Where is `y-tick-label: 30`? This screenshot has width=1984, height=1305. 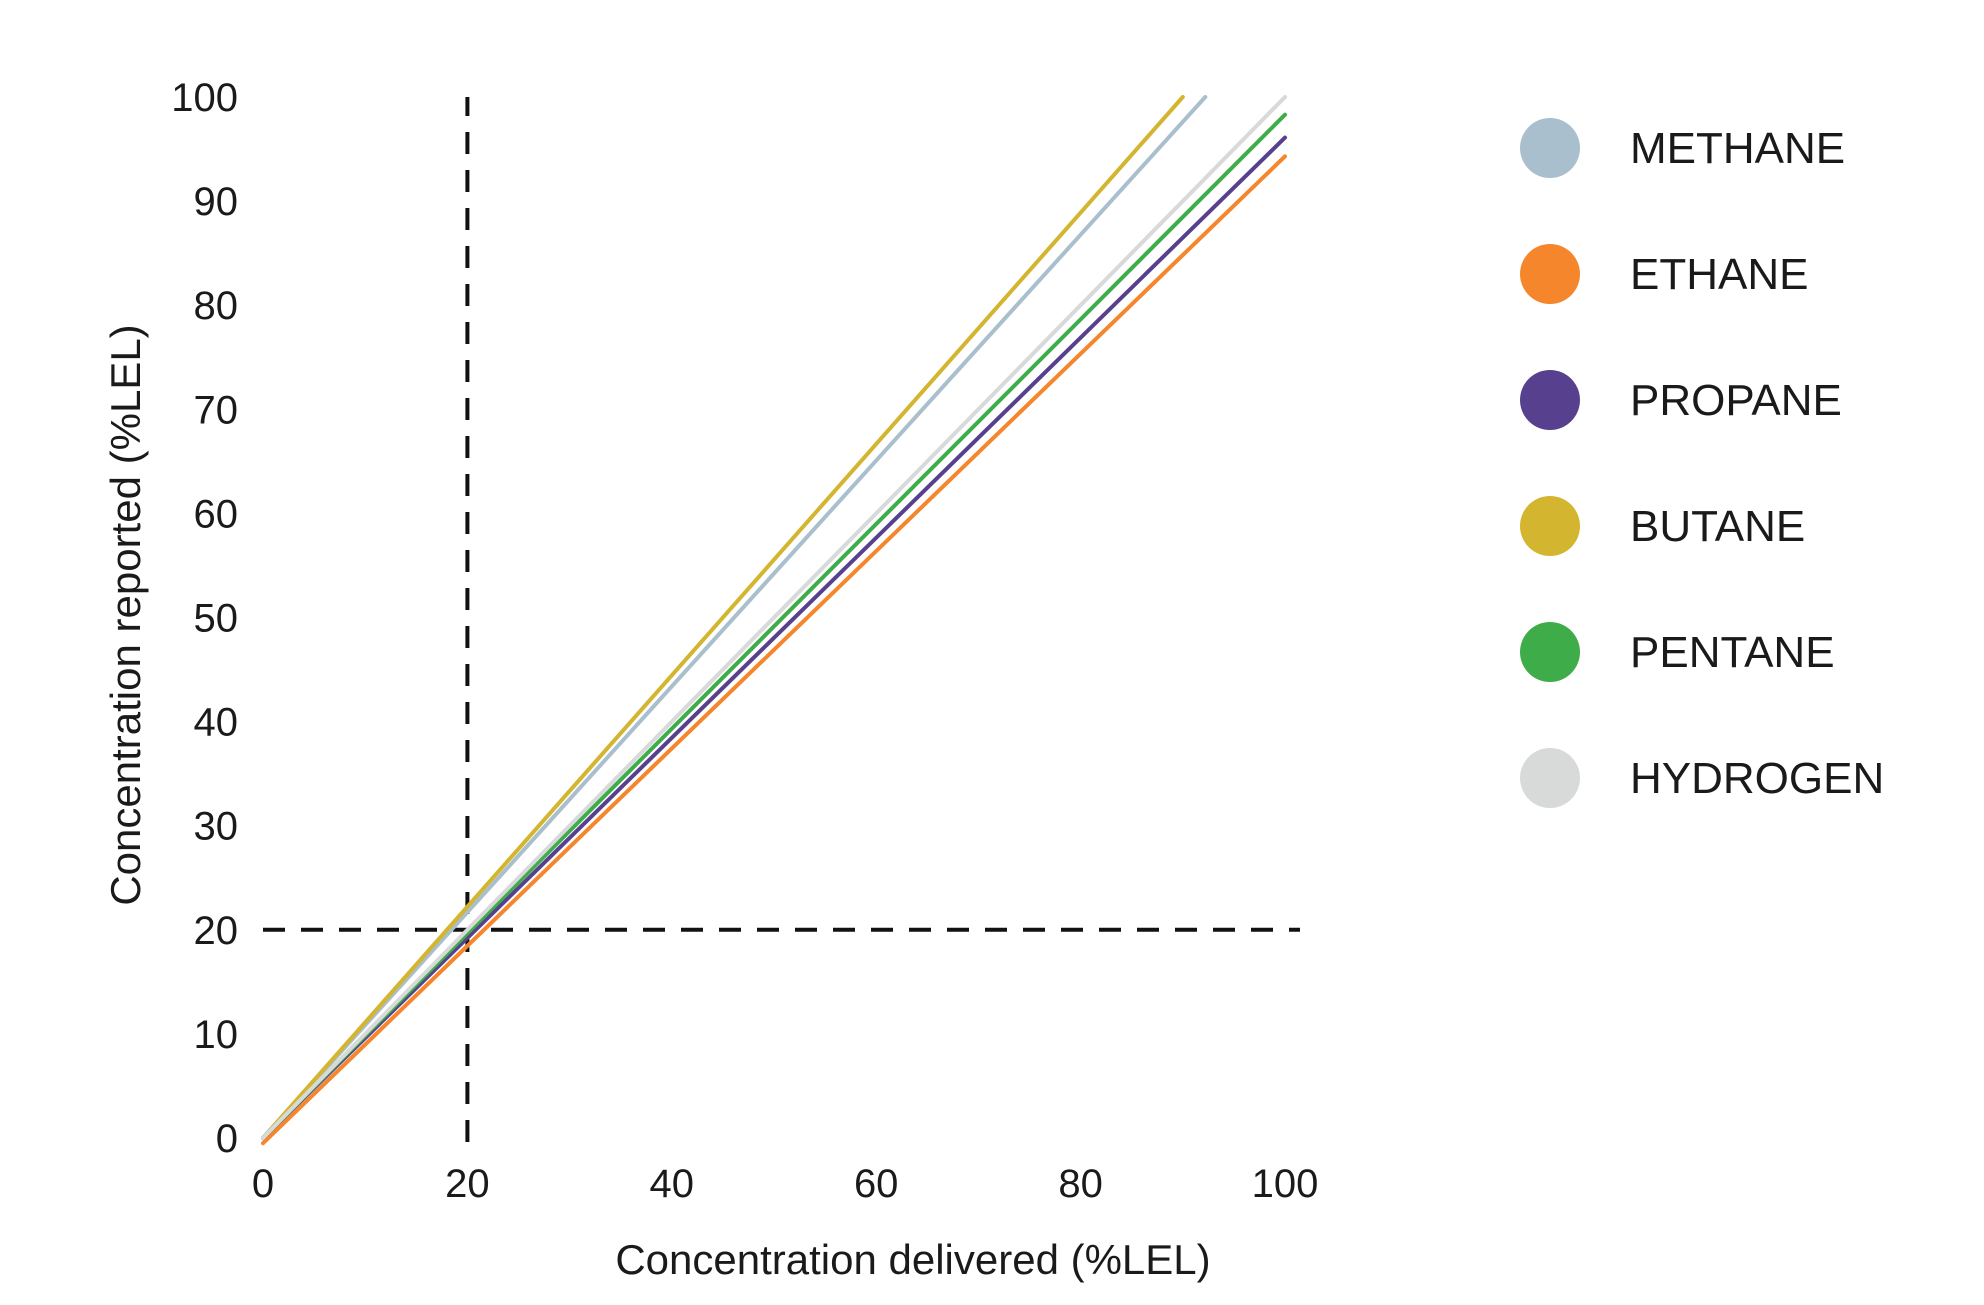
y-tick-label: 30 is located at coordinates (216, 827).